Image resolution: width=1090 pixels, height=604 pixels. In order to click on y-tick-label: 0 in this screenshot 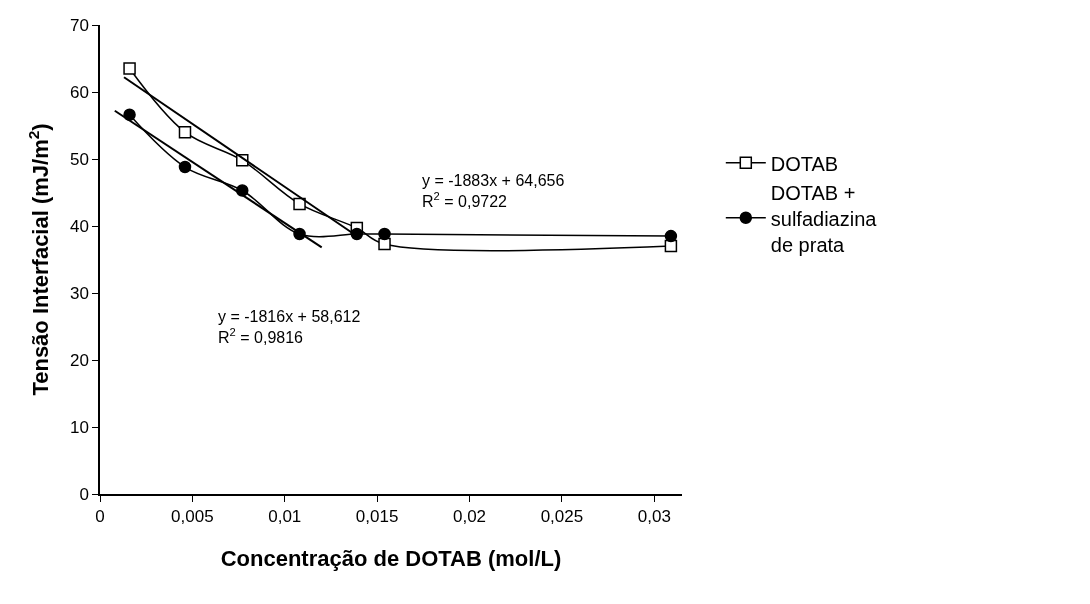, I will do `click(84, 494)`.